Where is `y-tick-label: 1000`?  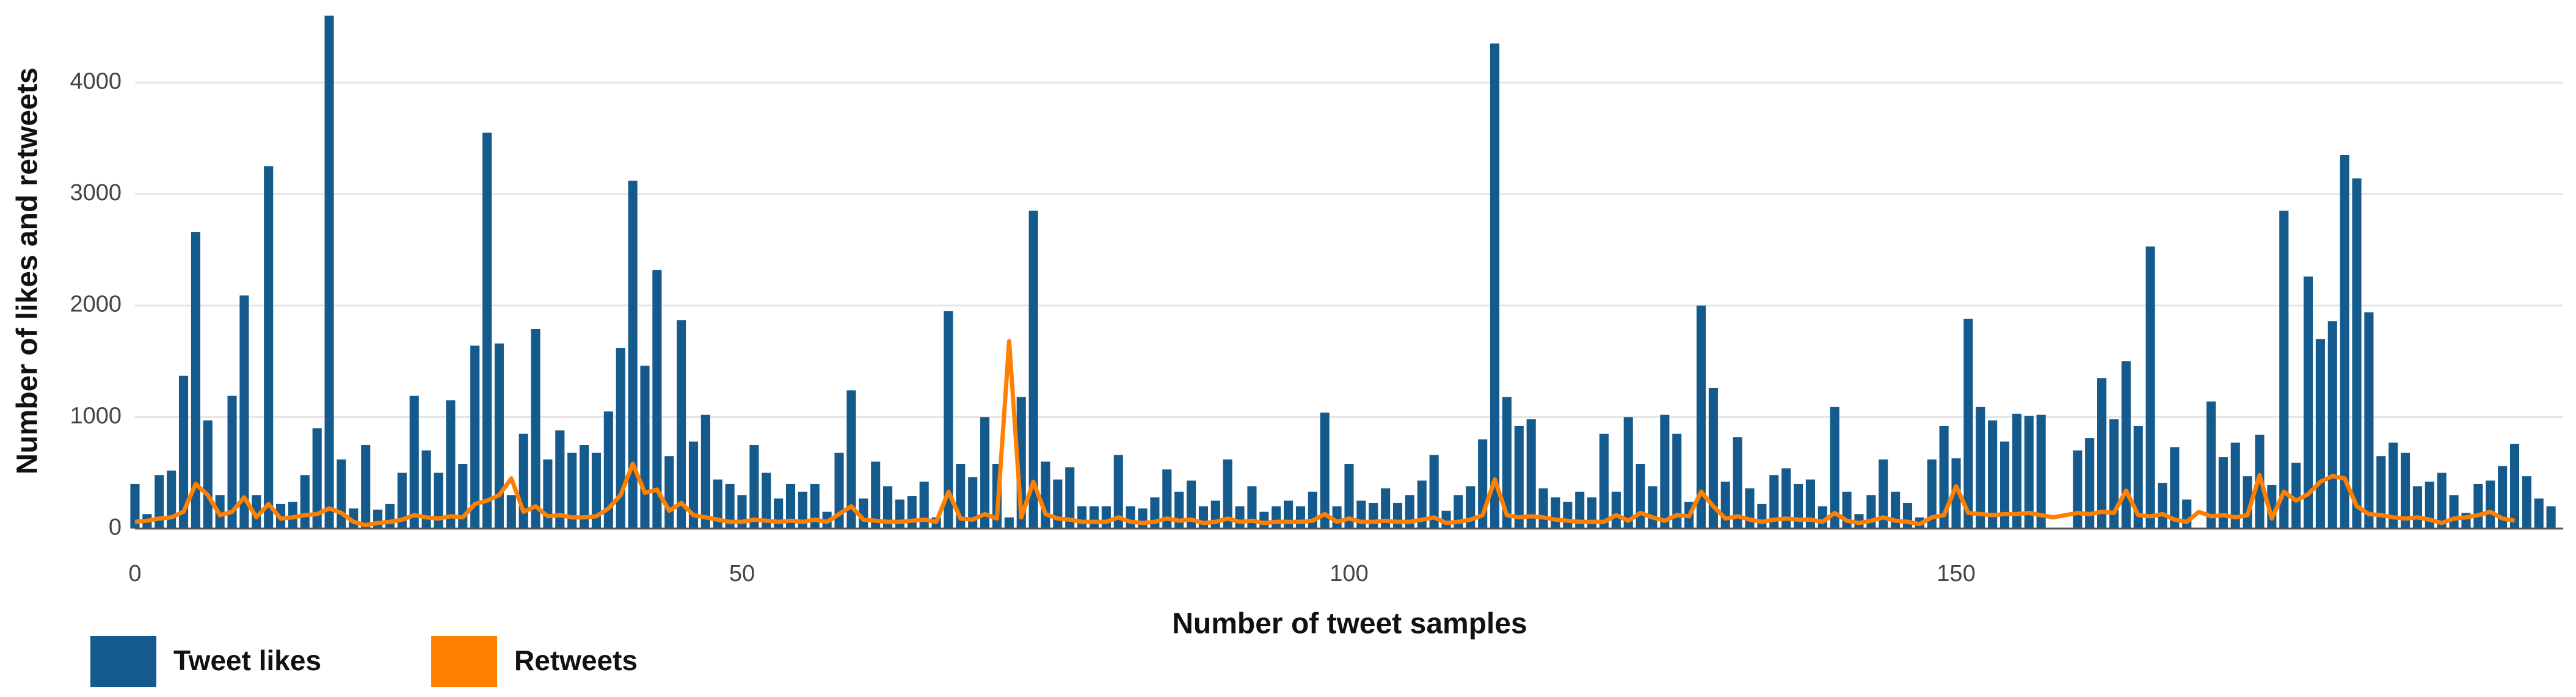 y-tick-label: 1000 is located at coordinates (96, 415).